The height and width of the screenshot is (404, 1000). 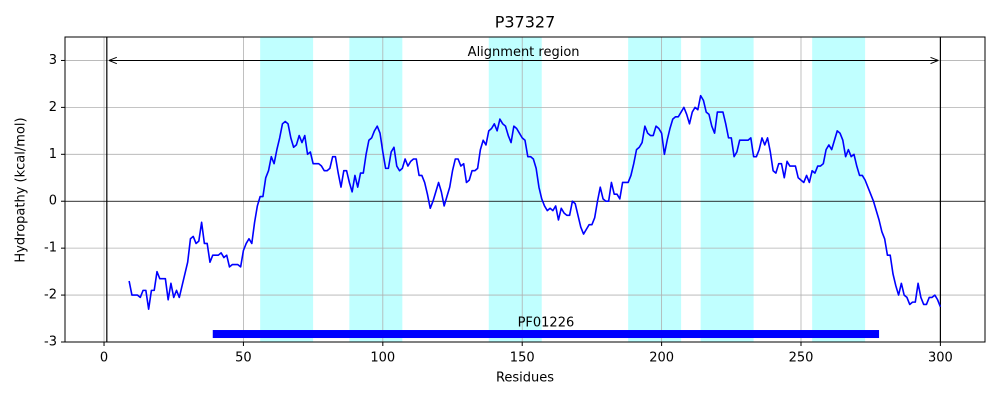 I want to click on y-tick-label: 1, so click(x=53, y=154).